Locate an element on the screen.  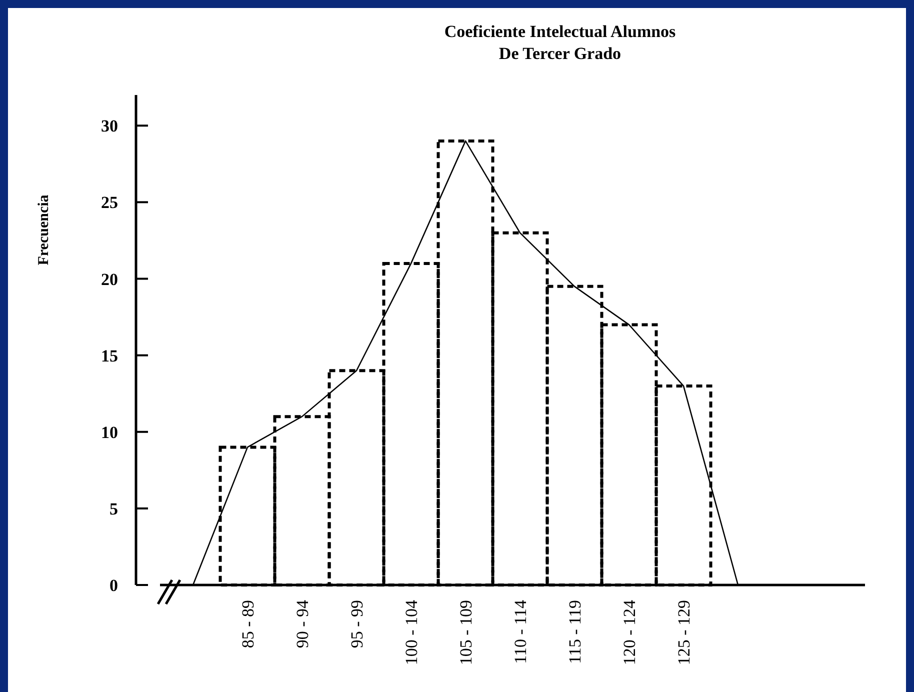
y-tick-label: 20 is located at coordinates (109, 279).